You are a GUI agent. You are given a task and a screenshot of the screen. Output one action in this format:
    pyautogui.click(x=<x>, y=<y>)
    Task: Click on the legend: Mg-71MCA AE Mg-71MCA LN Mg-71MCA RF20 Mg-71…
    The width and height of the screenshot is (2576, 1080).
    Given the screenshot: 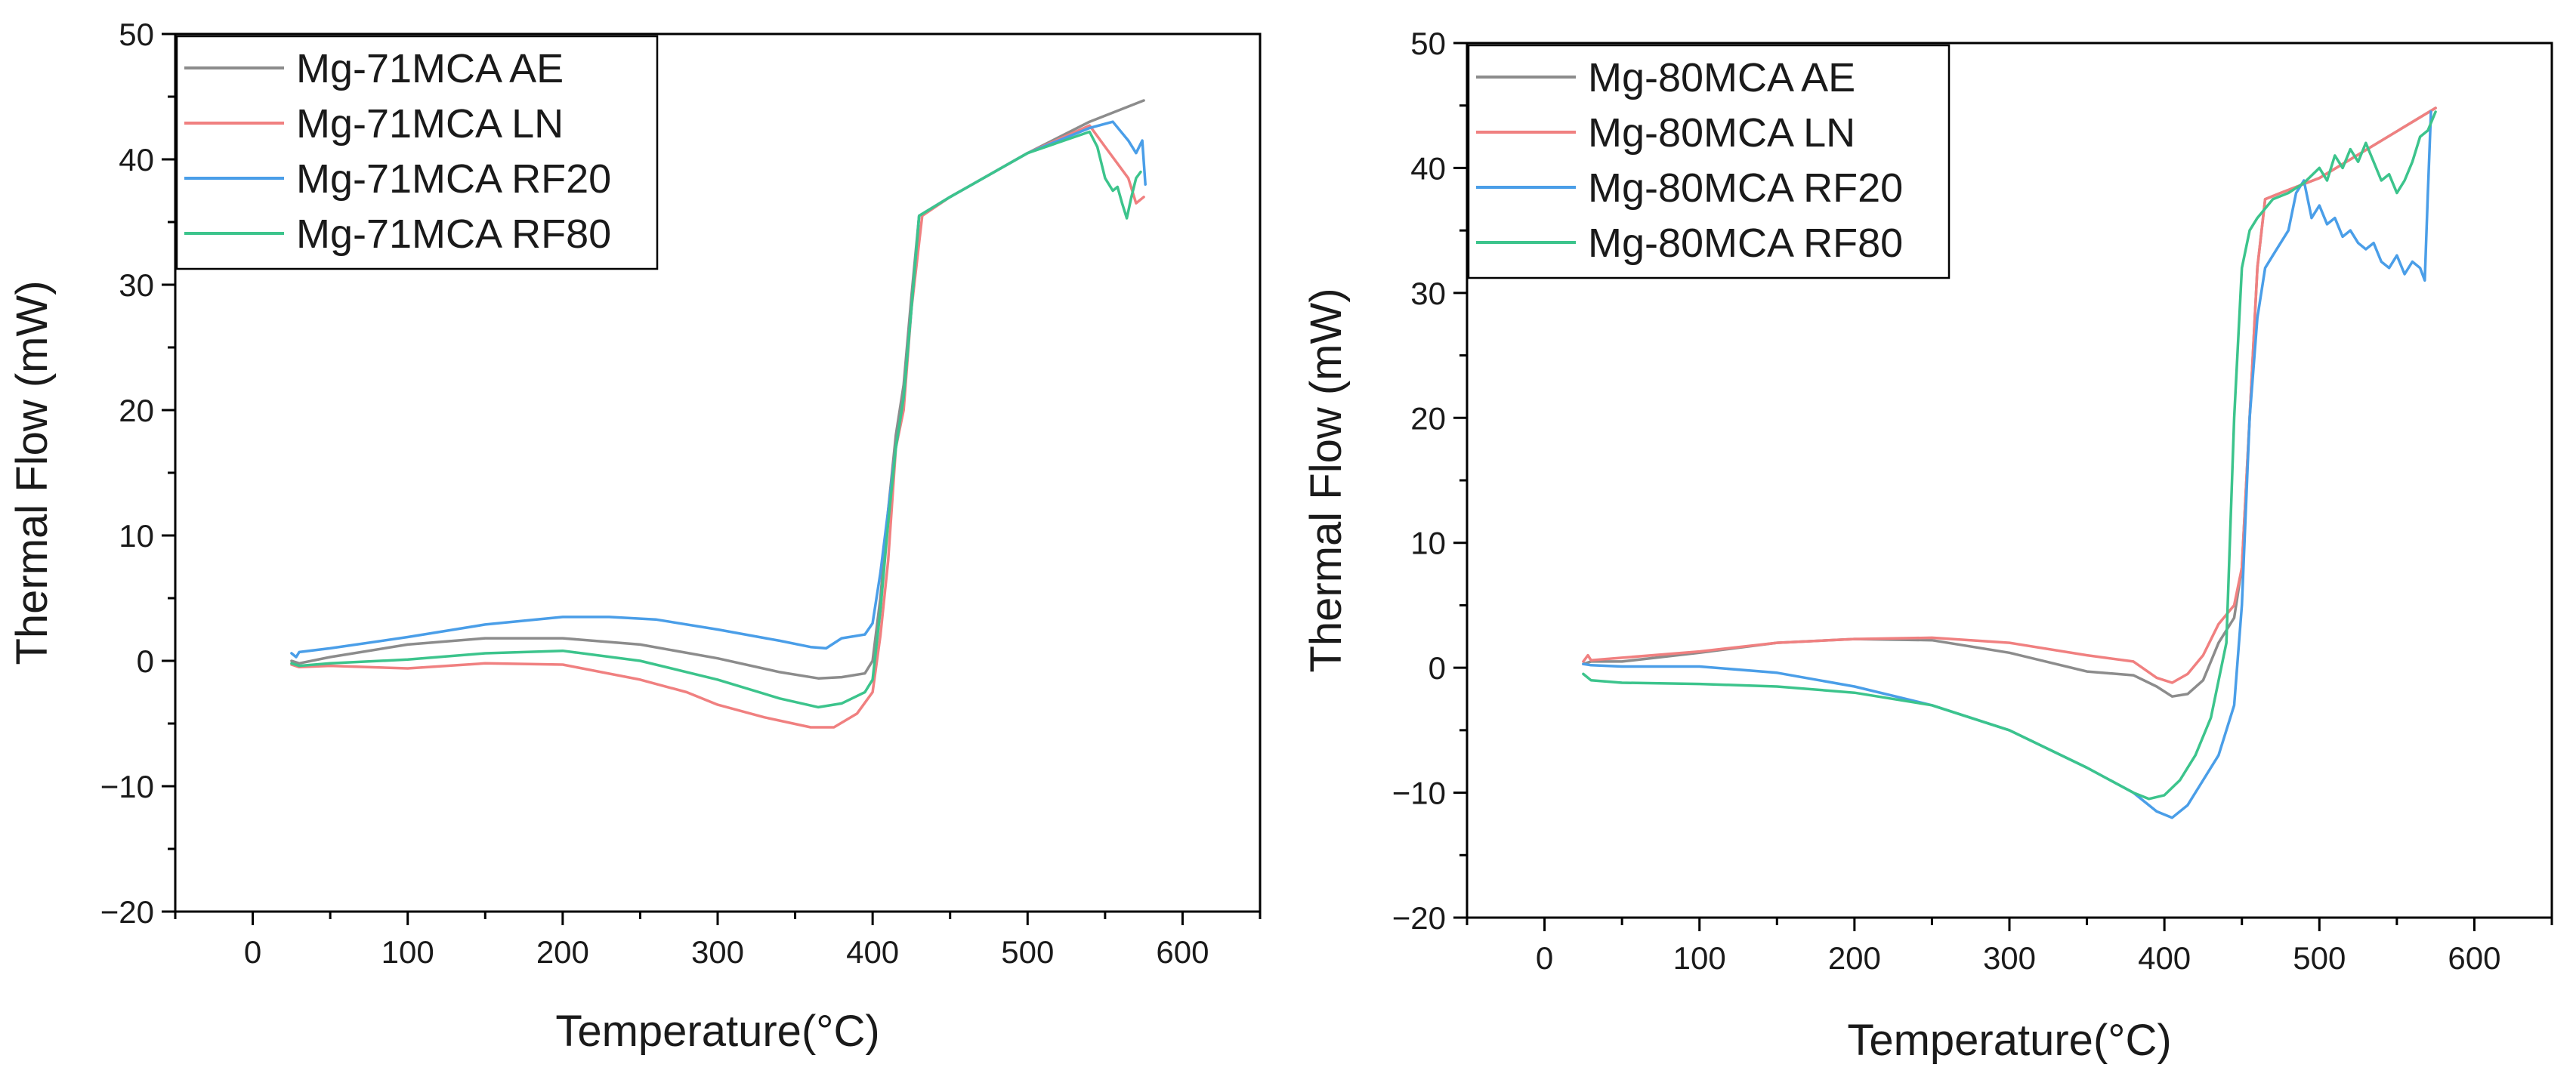 What is the action you would take?
    pyautogui.click(x=417, y=152)
    